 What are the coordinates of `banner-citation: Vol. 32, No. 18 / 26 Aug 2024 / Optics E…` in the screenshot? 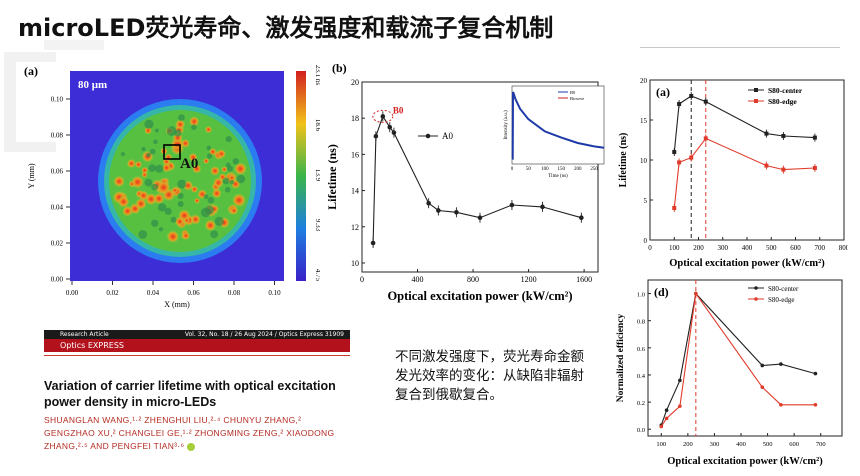 It's located at (264, 334).